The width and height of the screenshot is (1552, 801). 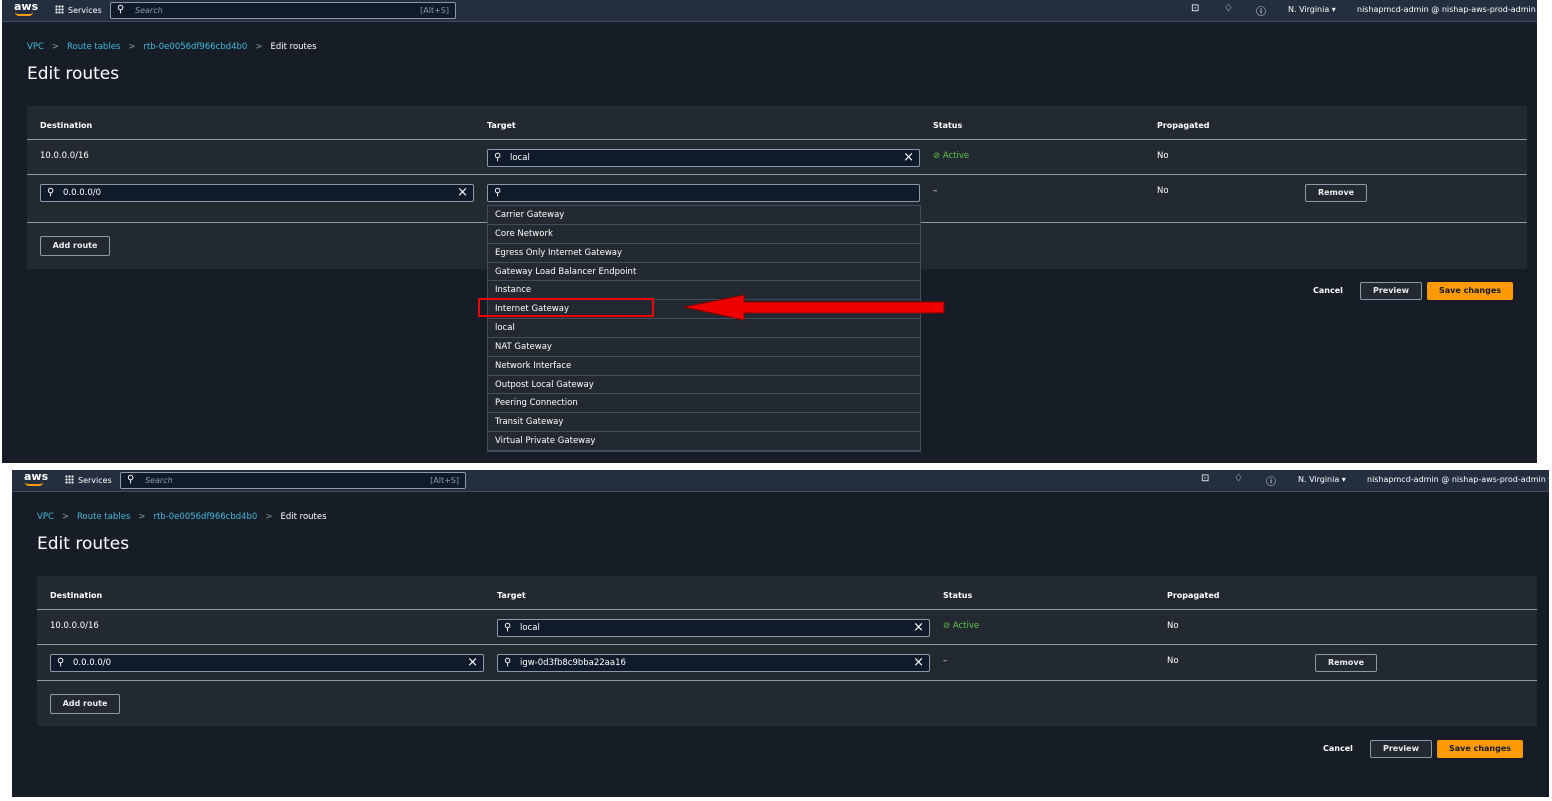 What do you see at coordinates (704, 253) in the screenshot?
I see `dropdown-option: Egress Only Internet Gateway` at bounding box center [704, 253].